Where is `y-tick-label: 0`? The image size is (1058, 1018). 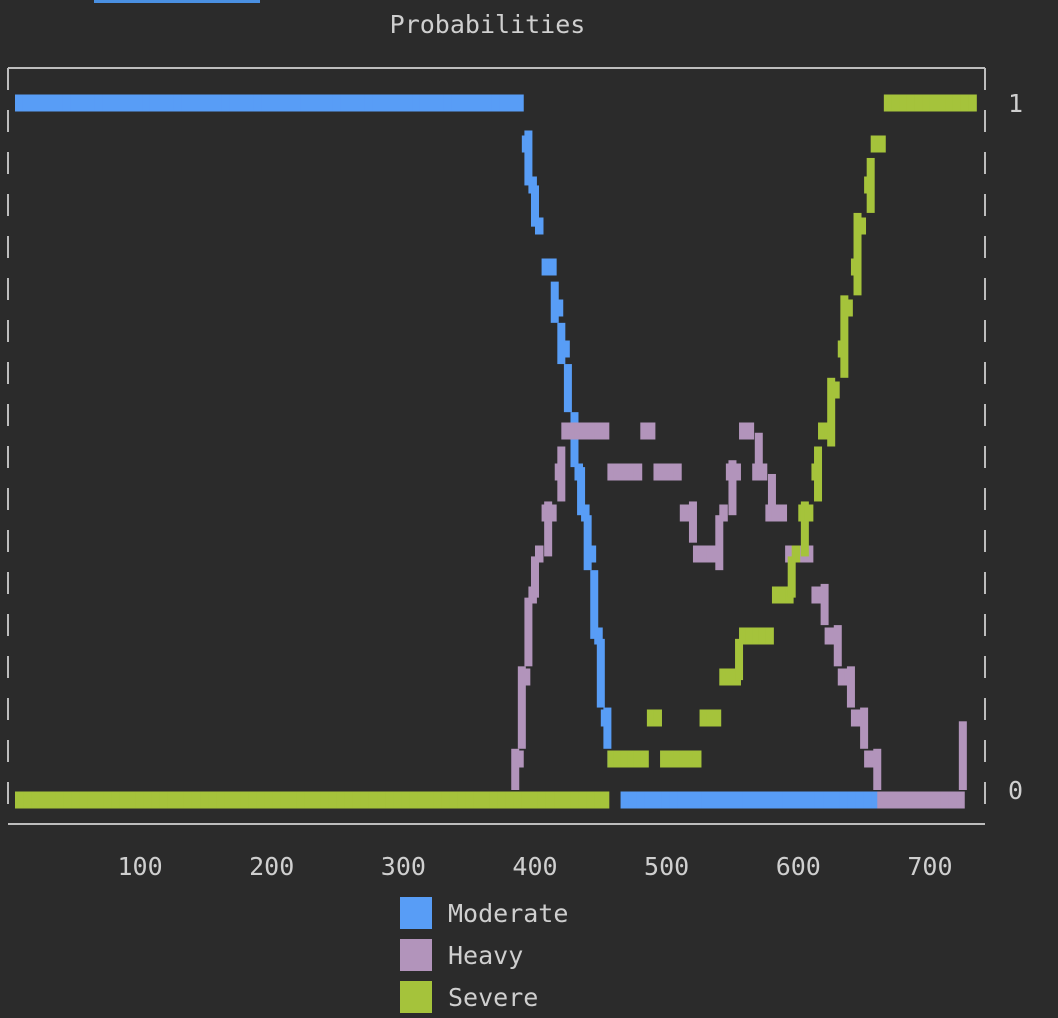 y-tick-label: 0 is located at coordinates (1015, 790).